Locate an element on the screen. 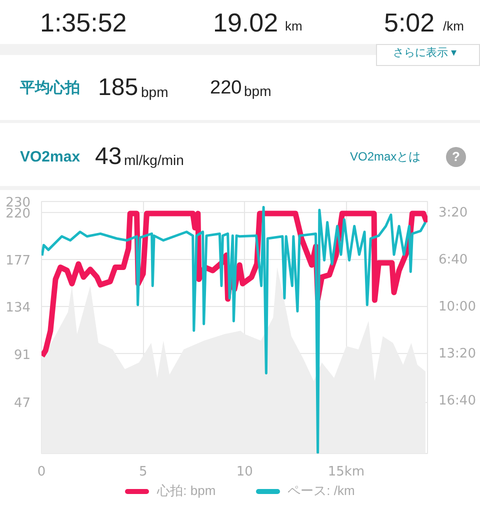  legend-label: ペース: /km is located at coordinates (320, 491).